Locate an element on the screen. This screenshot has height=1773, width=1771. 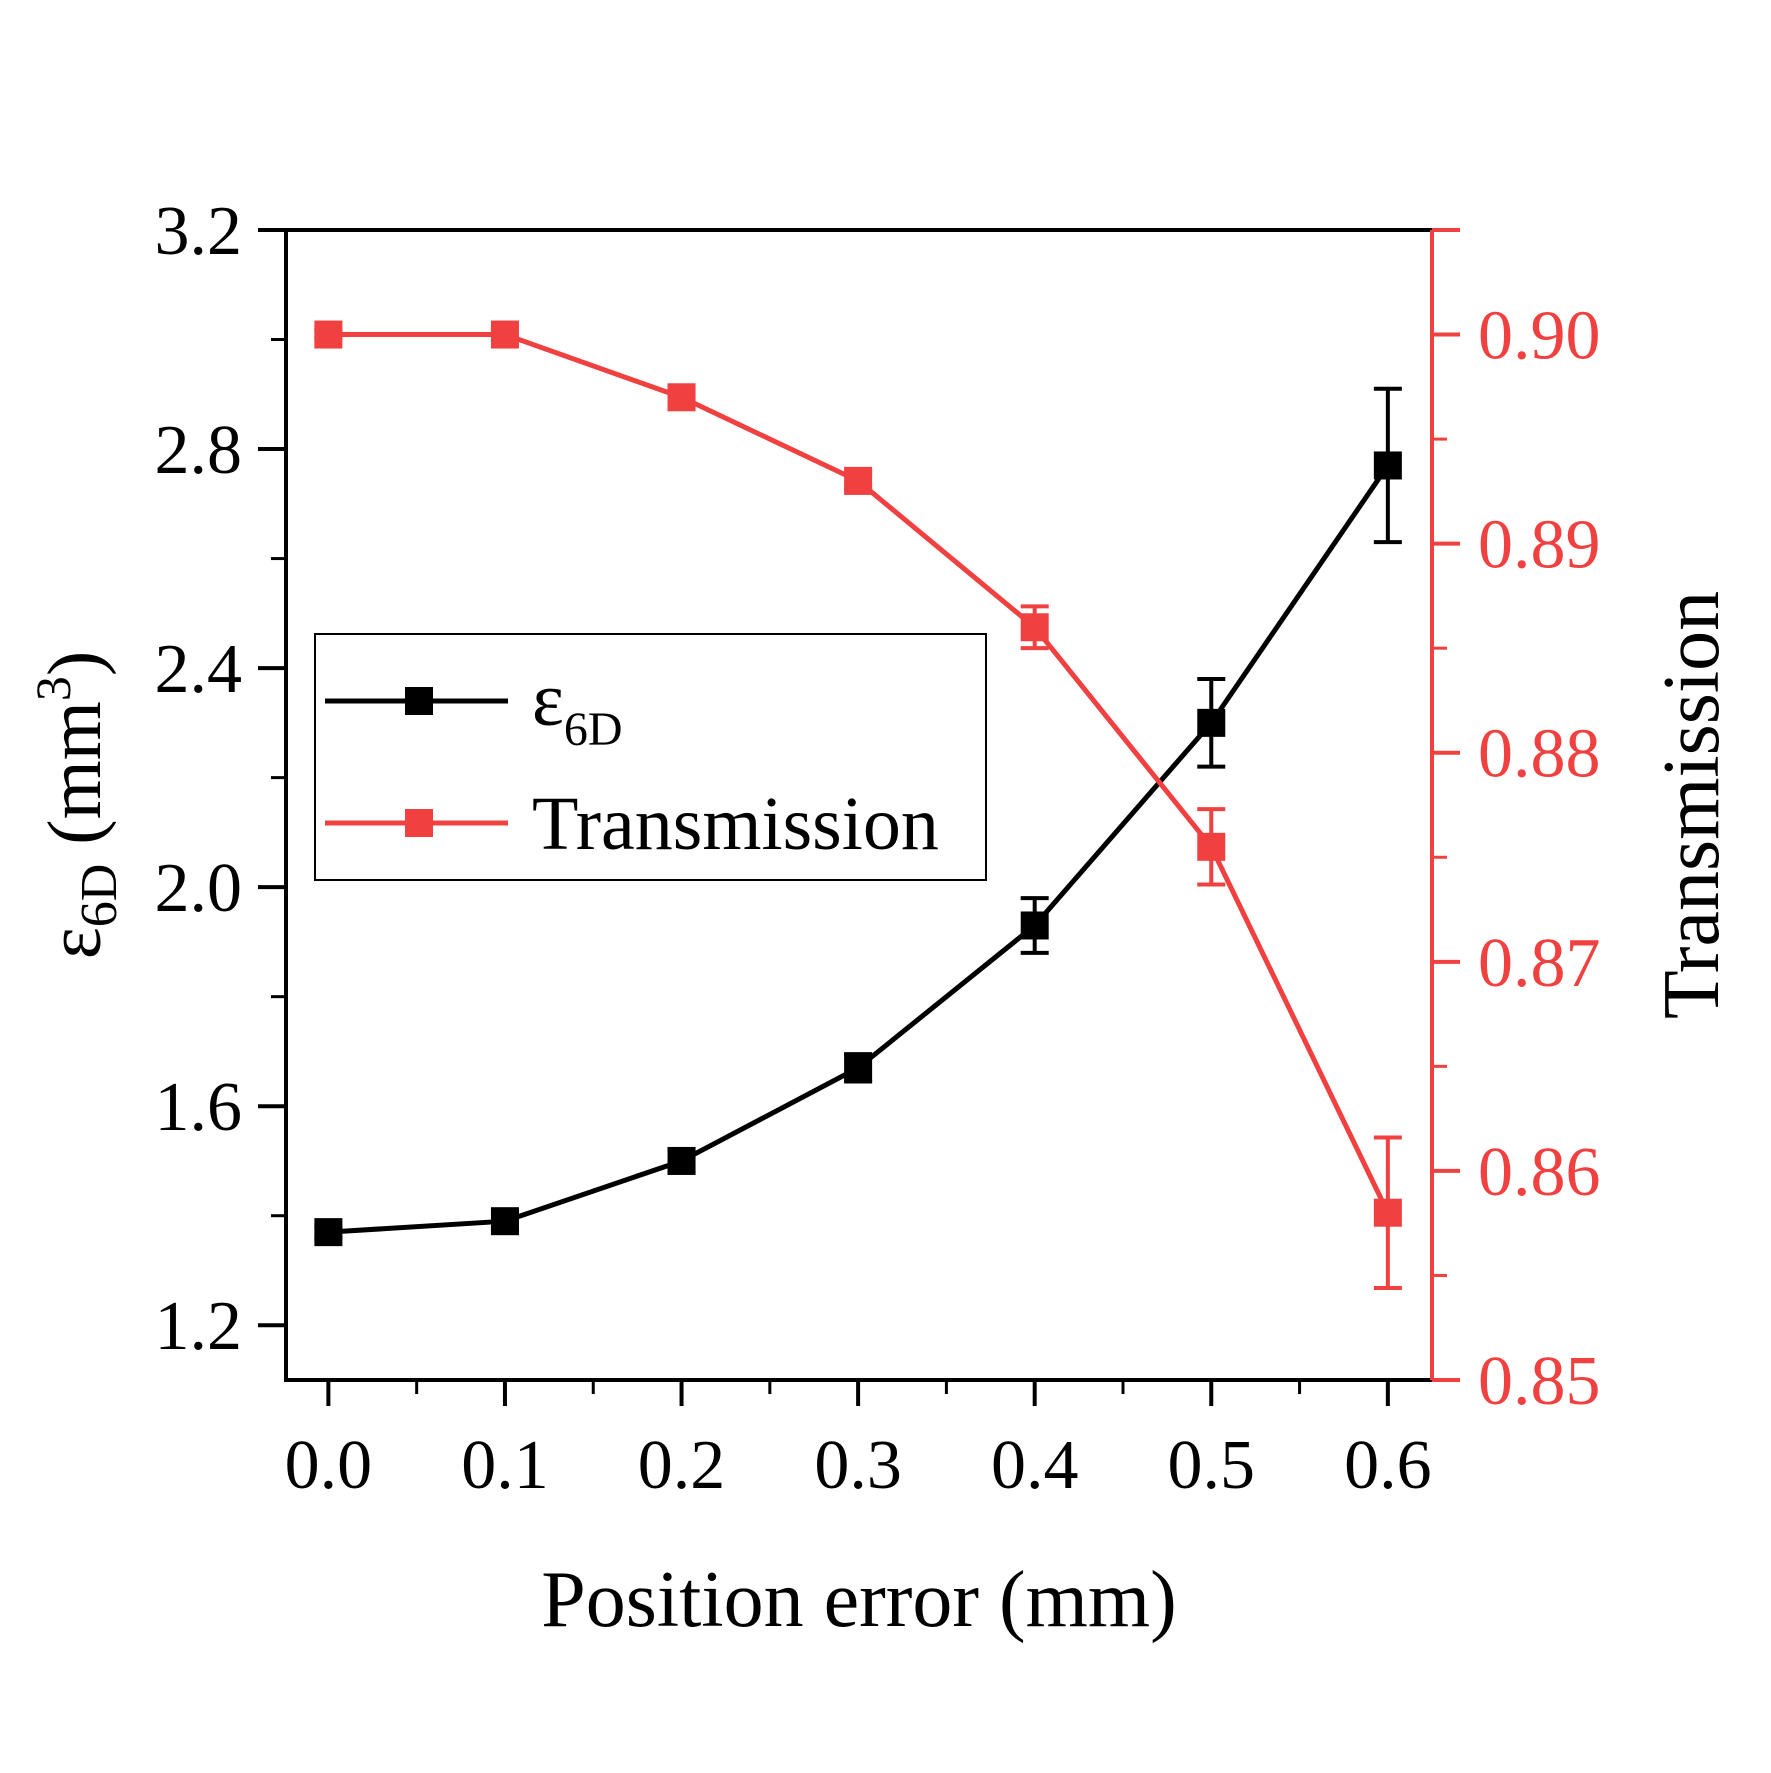
x-axis-ticks: 0.0 0.1 0.2 0.3 0.4 0.5 0.6 is located at coordinates (858, 1442).